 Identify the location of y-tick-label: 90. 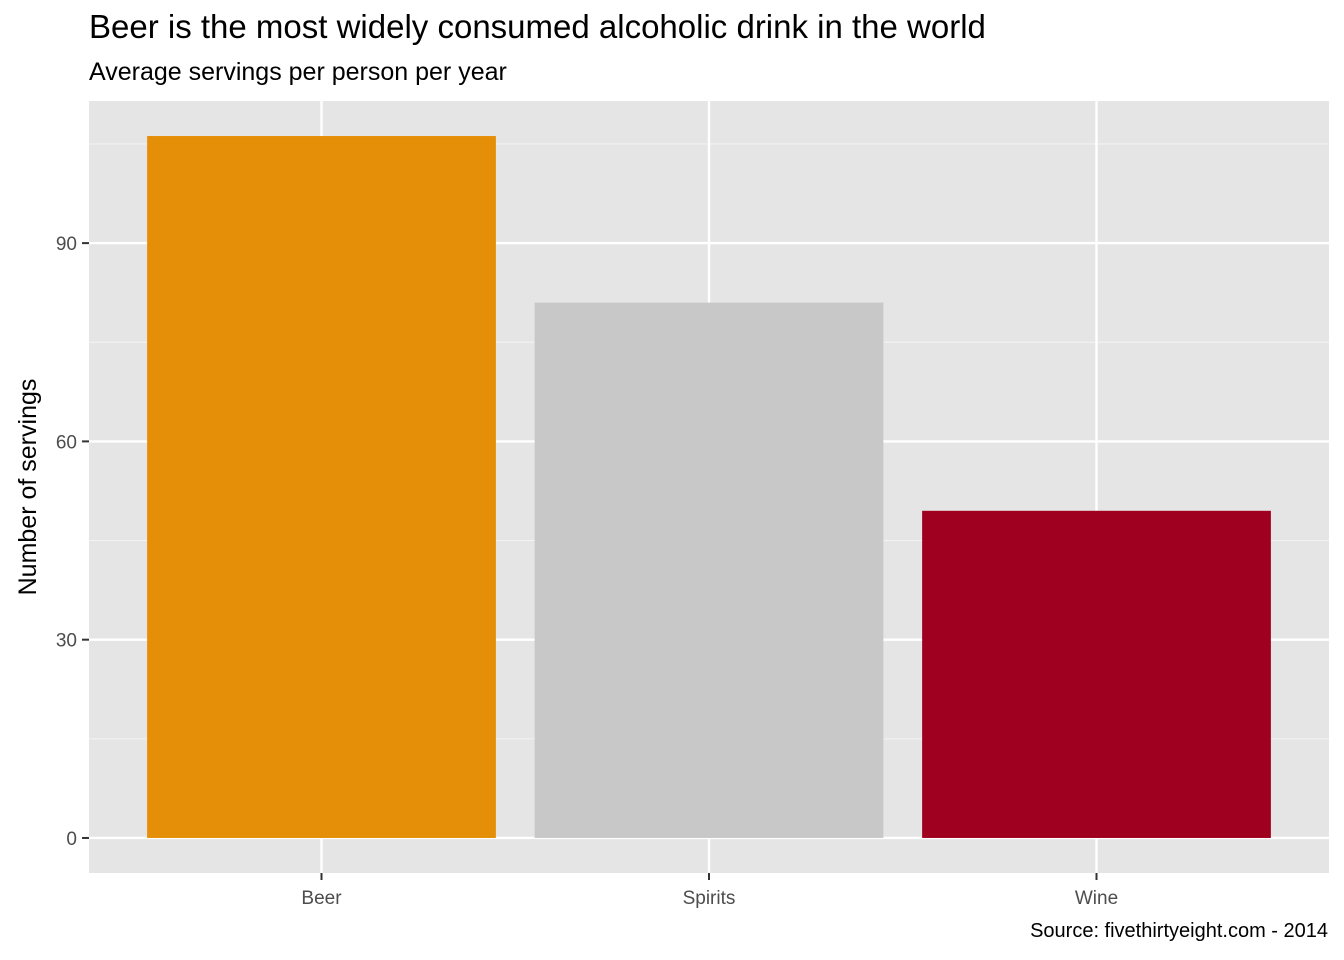
(66, 244).